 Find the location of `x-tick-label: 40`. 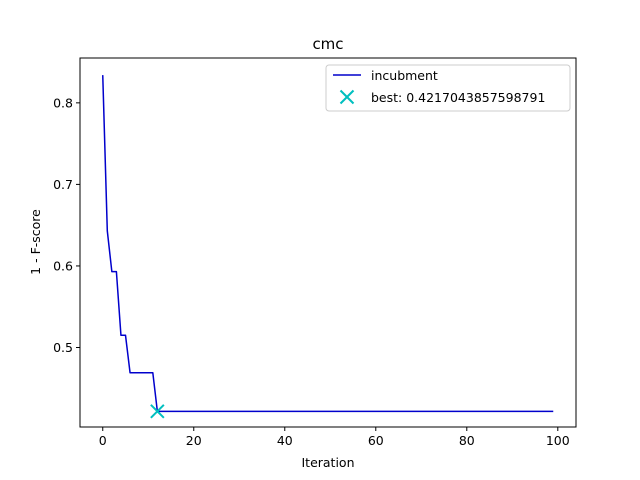

x-tick-label: 40 is located at coordinates (285, 440).